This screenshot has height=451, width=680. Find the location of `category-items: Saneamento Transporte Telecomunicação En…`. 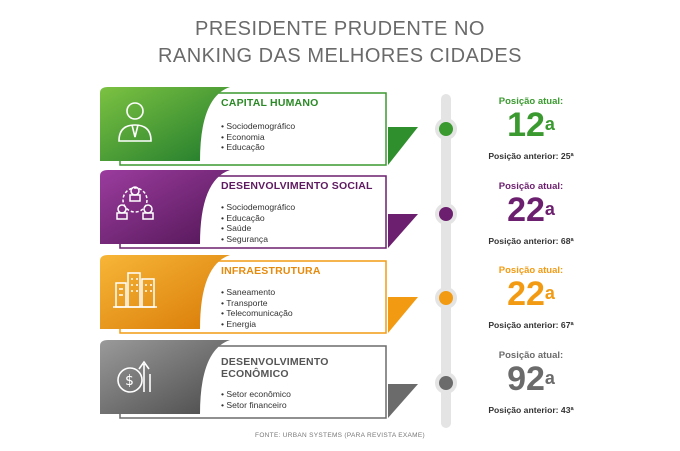

category-items: Saneamento Transporte Telecomunicação En… is located at coordinates (257, 308).